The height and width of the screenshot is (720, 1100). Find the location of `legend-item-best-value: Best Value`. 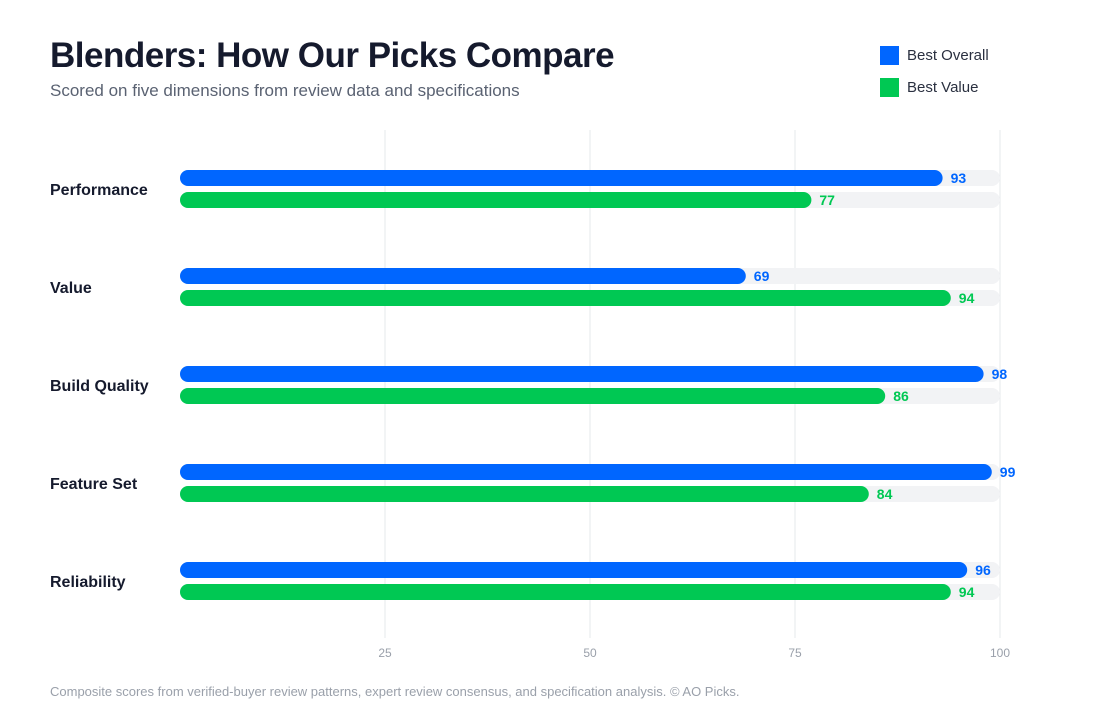

legend-item-best-value: Best Value is located at coordinates (934, 87).